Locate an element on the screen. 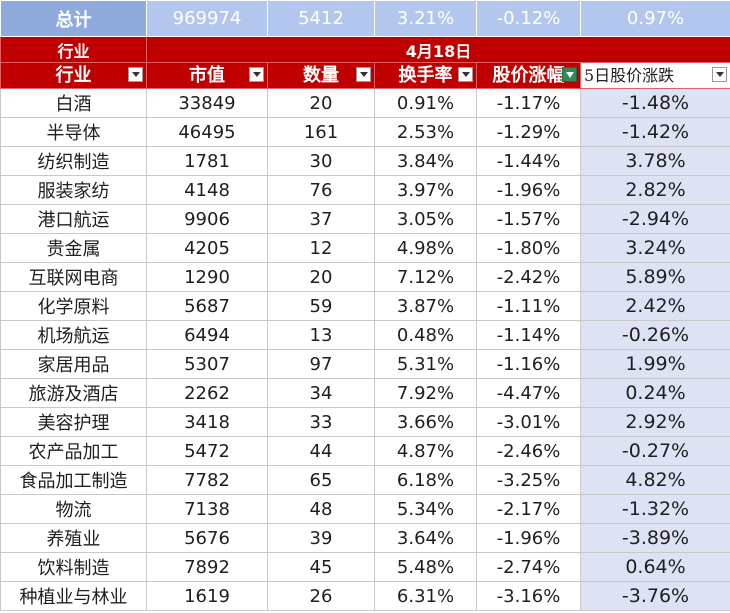 The height and width of the screenshot is (613, 730). price-change-cell: -3.01% is located at coordinates (528, 422).